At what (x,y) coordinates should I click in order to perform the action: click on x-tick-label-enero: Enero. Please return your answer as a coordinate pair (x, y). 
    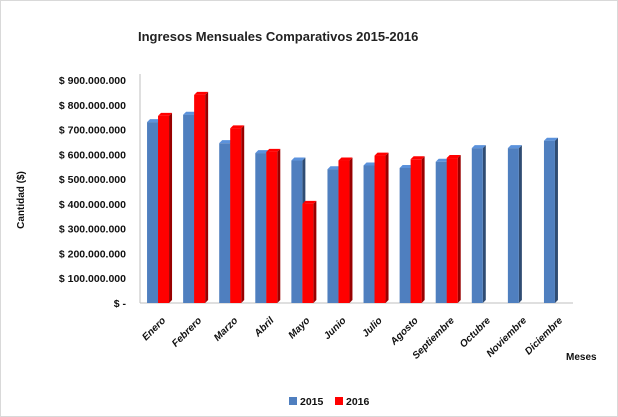
    Looking at the image, I should click on (154, 329).